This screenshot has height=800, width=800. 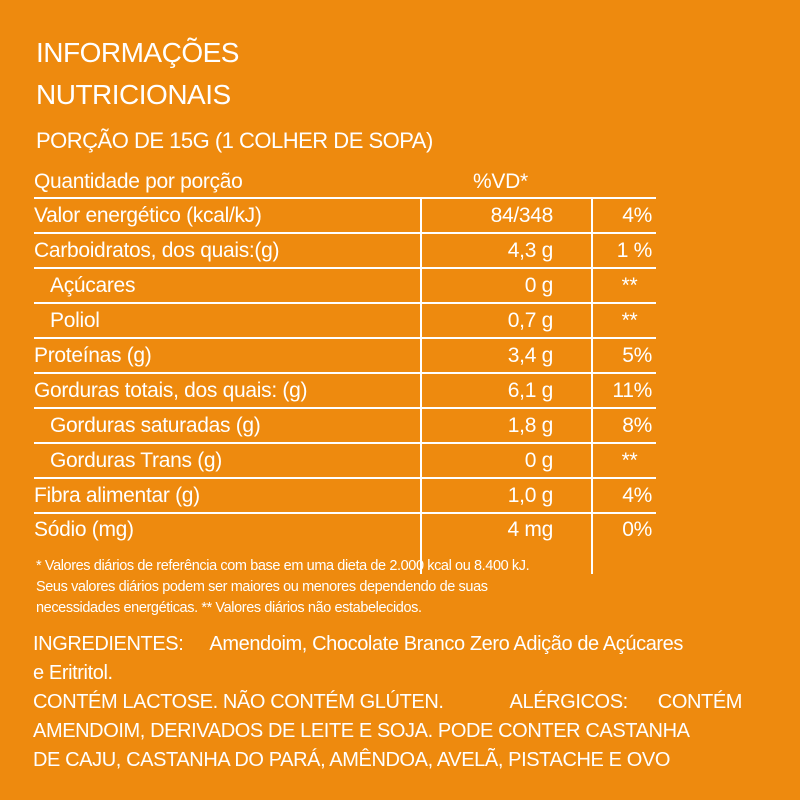 What do you see at coordinates (345, 250) in the screenshot?
I see `table-row: Carboidratos, dos quais:(g) 4,3 g 1 %` at bounding box center [345, 250].